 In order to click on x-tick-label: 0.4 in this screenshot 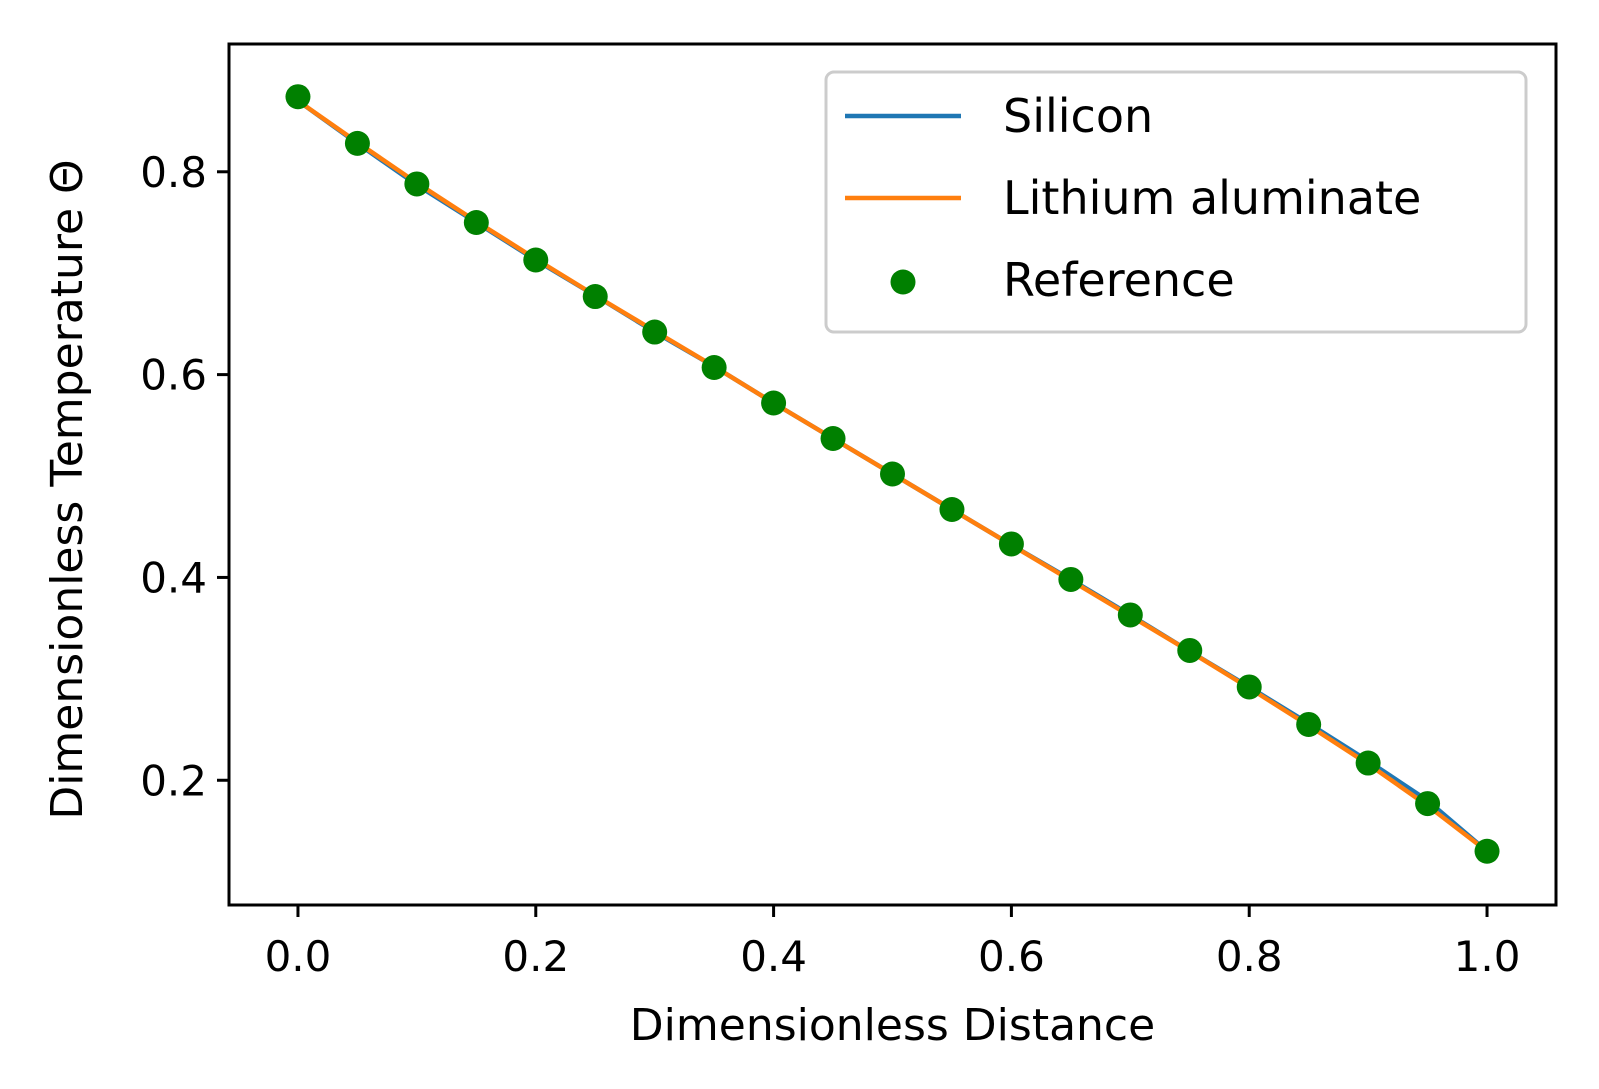, I will do `click(773, 956)`.